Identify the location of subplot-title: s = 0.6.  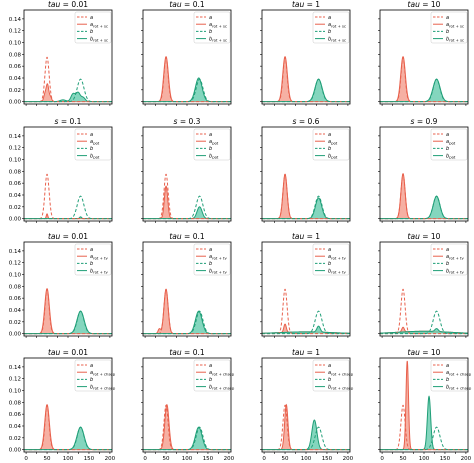
(306, 121).